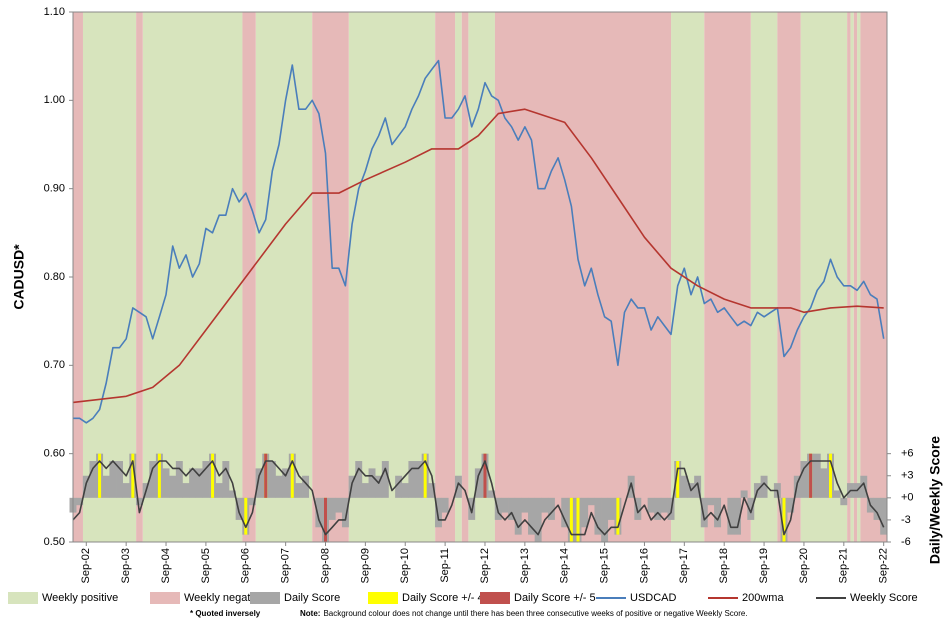 Image resolution: width=949 pixels, height=623 pixels. What do you see at coordinates (604, 565) in the screenshot?
I see `x-tick-label: Sep-15` at bounding box center [604, 565].